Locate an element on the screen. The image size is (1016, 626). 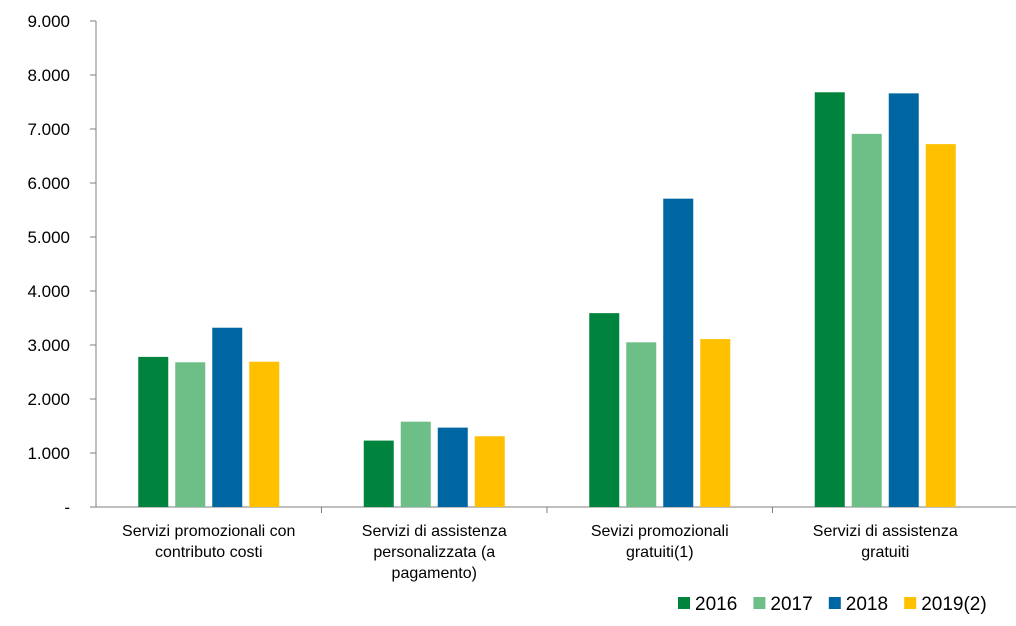
legend-swatch-2019(2) is located at coordinates (910, 603).